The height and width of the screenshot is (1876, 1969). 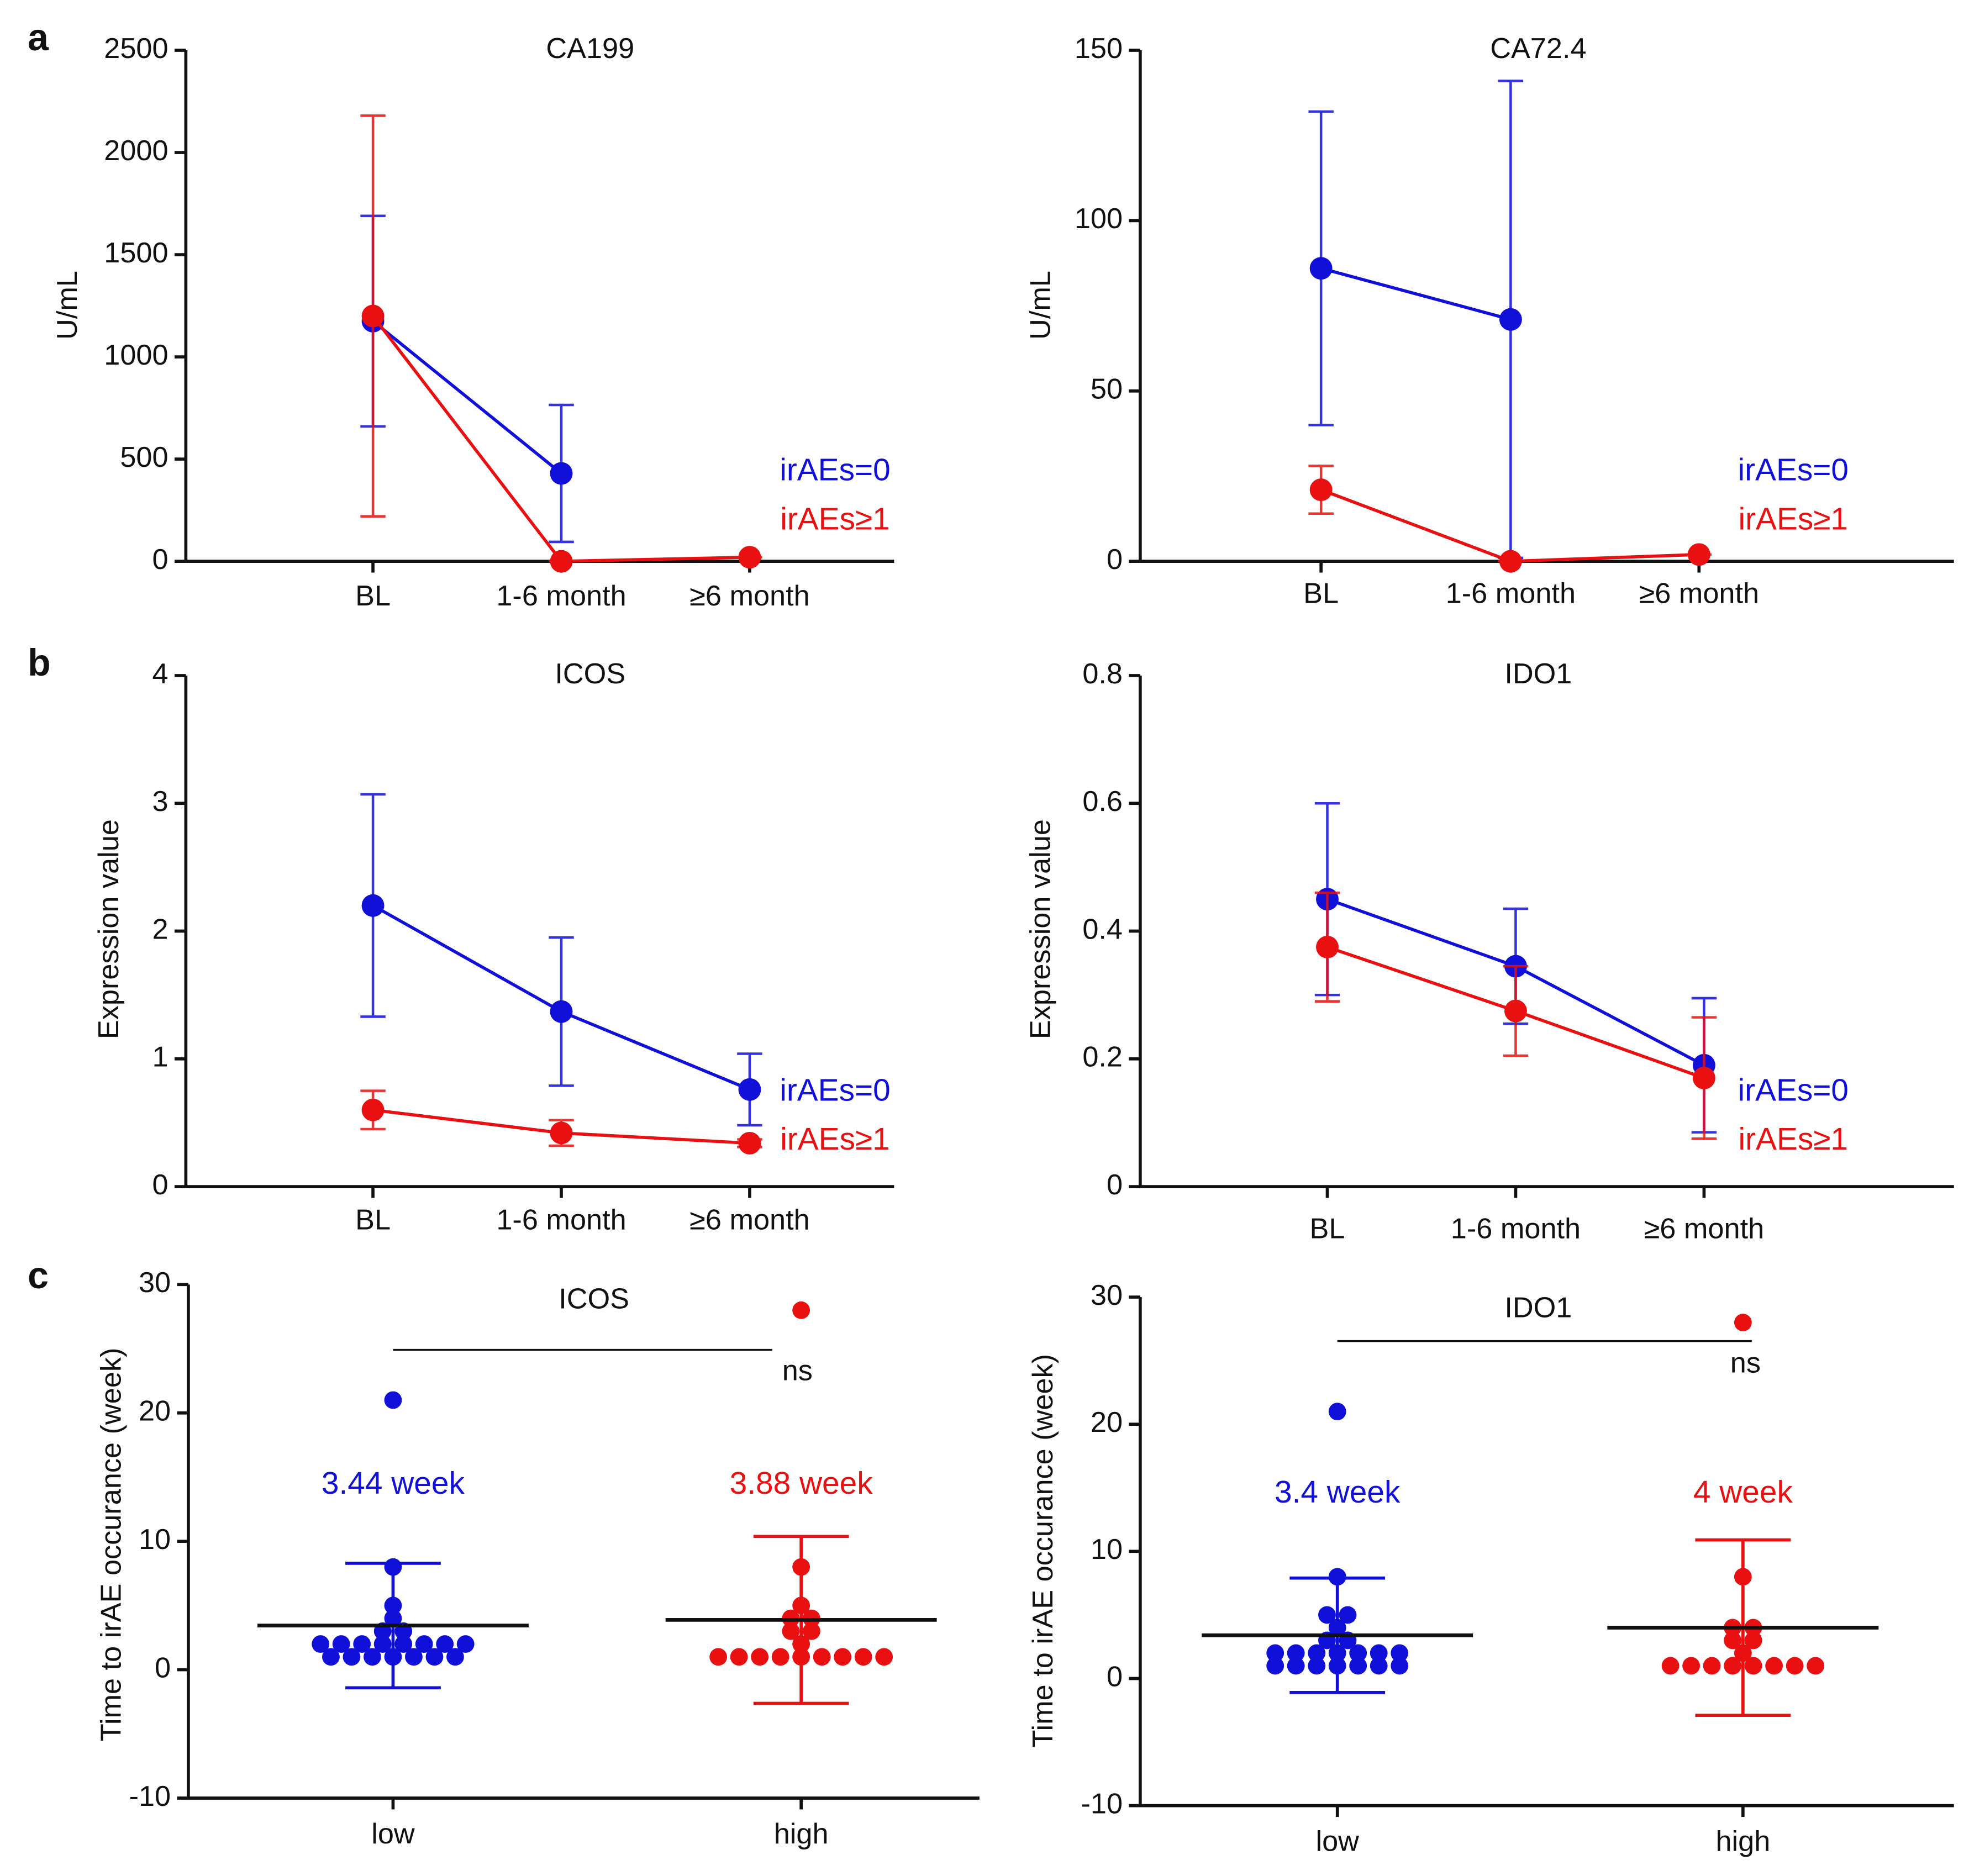 I want to click on mean-label: 4 week, so click(x=1743, y=1492).